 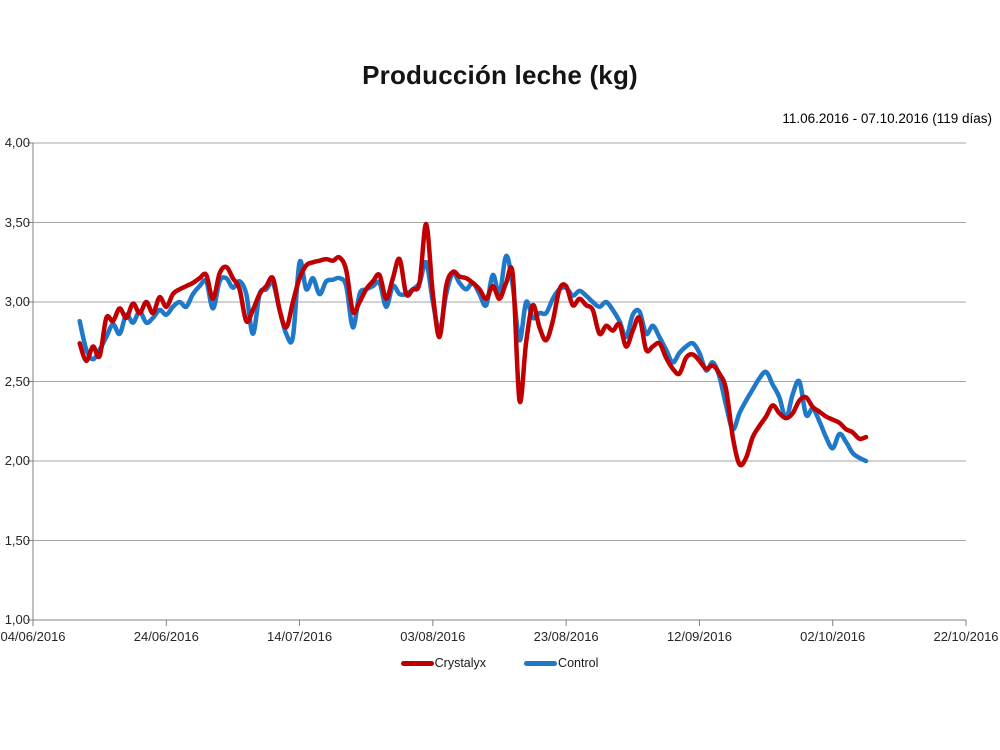 I want to click on legend-item-control: Control, so click(x=561, y=663).